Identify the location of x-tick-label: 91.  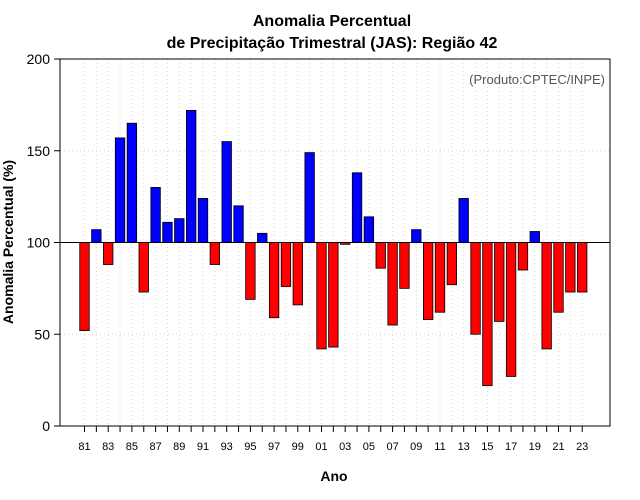
(203, 447).